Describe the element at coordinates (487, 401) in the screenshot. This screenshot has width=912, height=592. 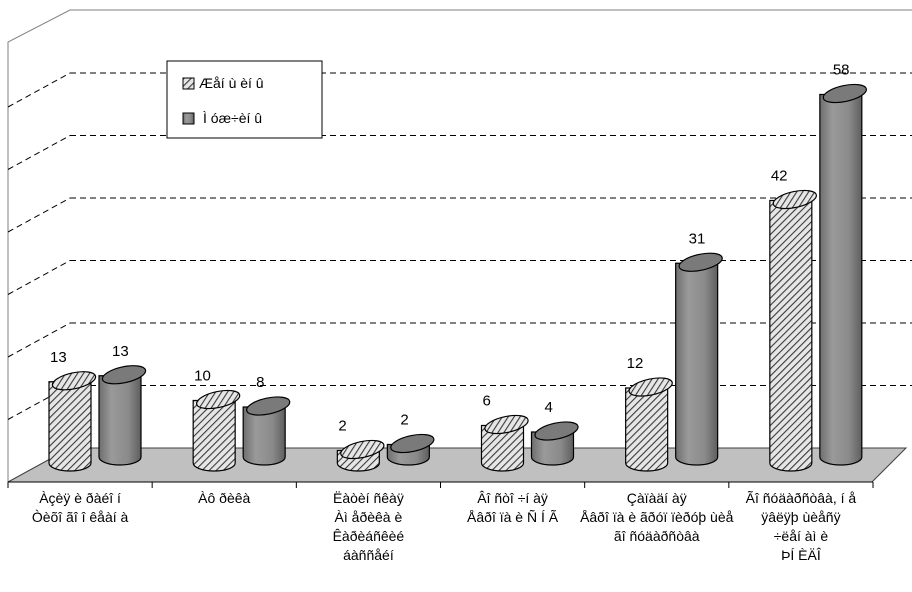
I see `data-label: 6` at that location.